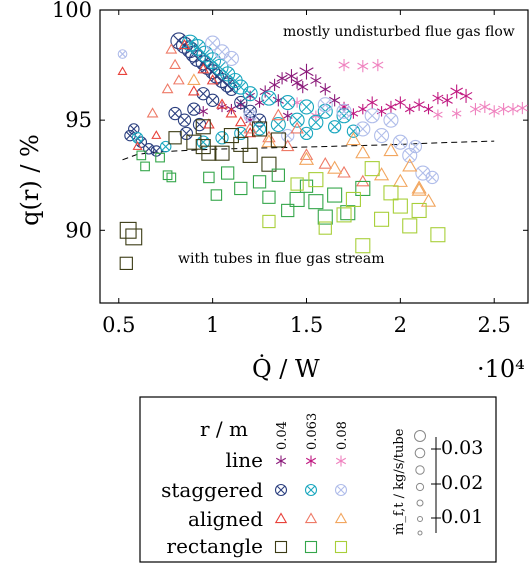 The height and width of the screenshot is (567, 531). Describe the element at coordinates (462, 448) in the screenshot. I see `size-tick-0.03: 0.03` at that location.